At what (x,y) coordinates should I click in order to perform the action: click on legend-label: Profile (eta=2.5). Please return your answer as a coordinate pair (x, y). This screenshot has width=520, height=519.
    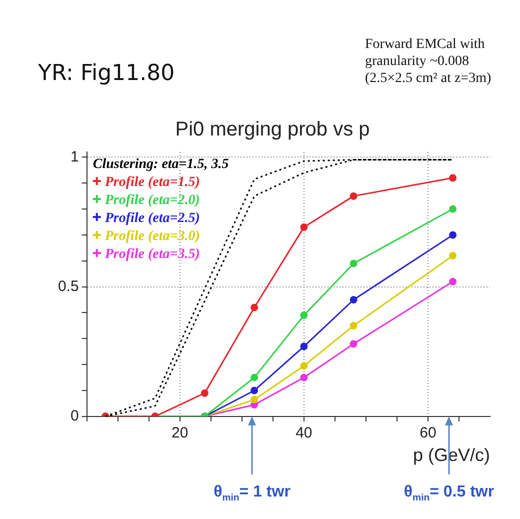
    Looking at the image, I should click on (152, 218).